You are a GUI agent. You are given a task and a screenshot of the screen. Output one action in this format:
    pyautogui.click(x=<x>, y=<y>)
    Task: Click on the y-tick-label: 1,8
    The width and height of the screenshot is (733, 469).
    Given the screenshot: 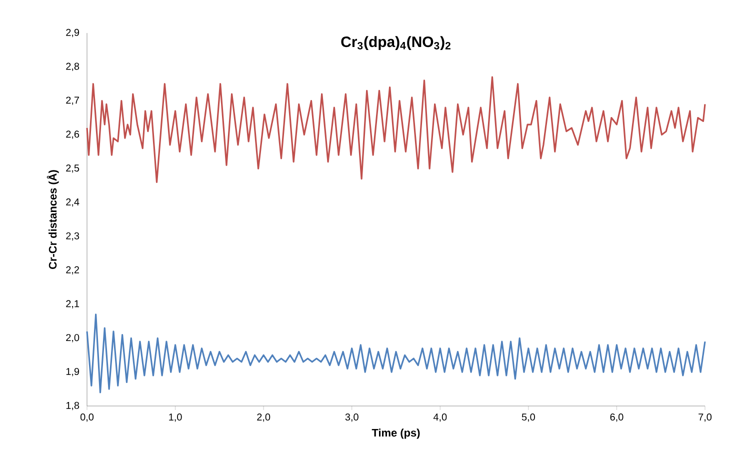 What is the action you would take?
    pyautogui.click(x=73, y=406)
    